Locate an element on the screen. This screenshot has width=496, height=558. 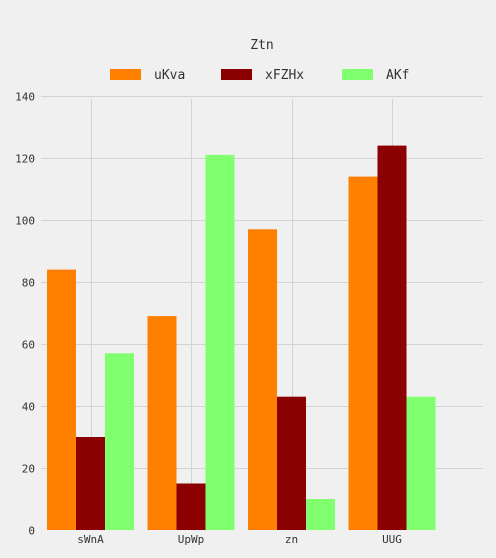
bar-AKf-UpWp is located at coordinates (220, 342).